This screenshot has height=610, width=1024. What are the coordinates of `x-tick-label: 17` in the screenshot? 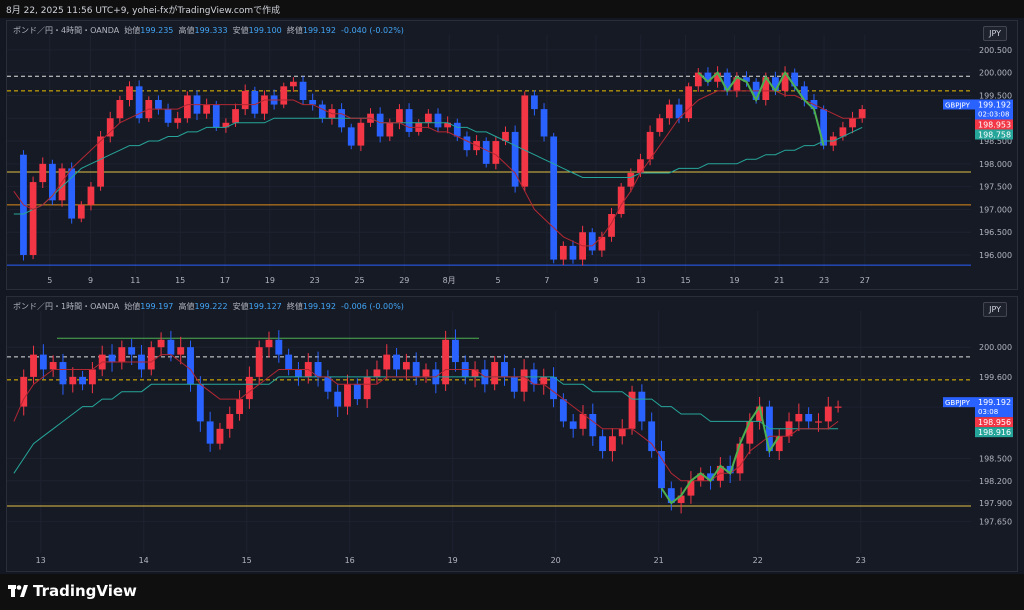 It's located at (225, 280).